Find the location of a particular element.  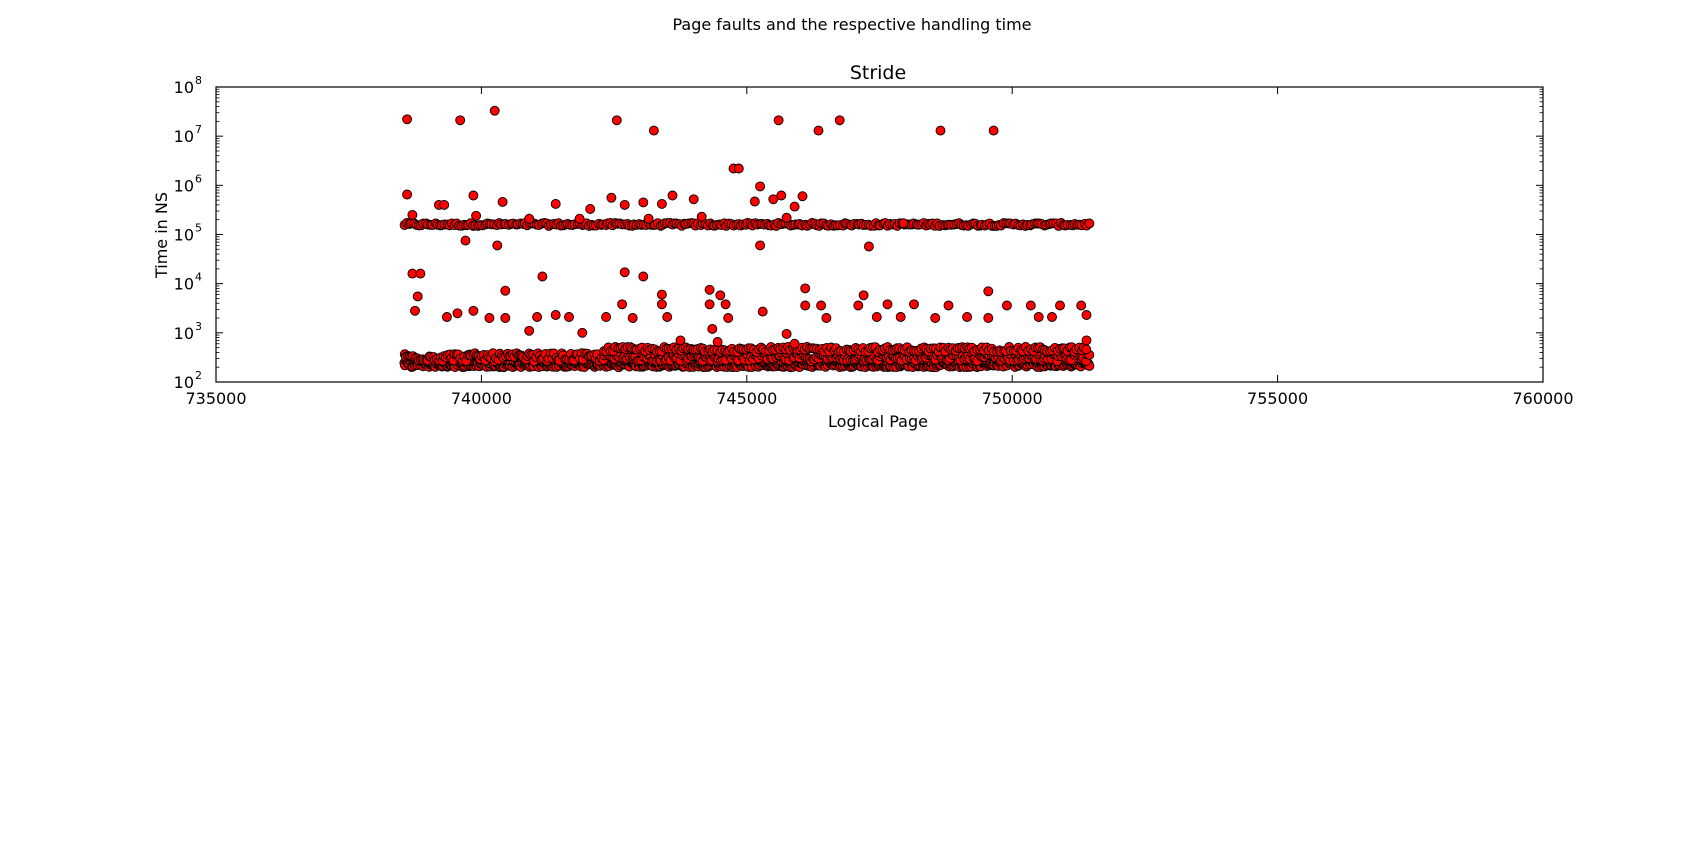

y-tick-label-exponent: 5 is located at coordinates (198, 228).